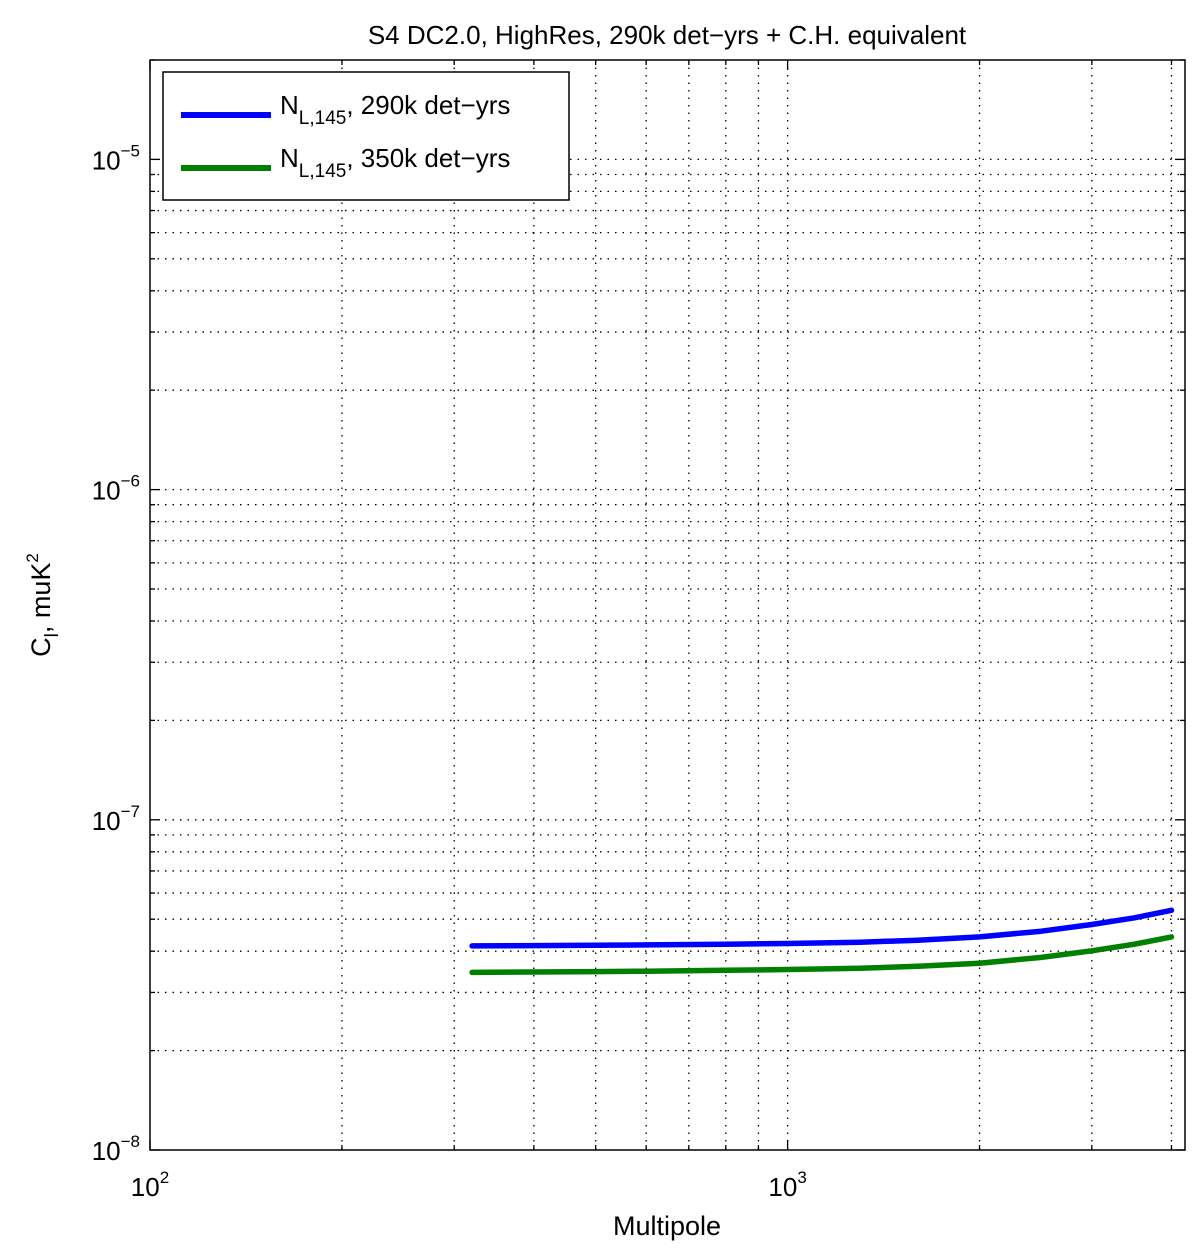 This screenshot has width=1200, height=1249. I want to click on legend-box, so click(366, 136).